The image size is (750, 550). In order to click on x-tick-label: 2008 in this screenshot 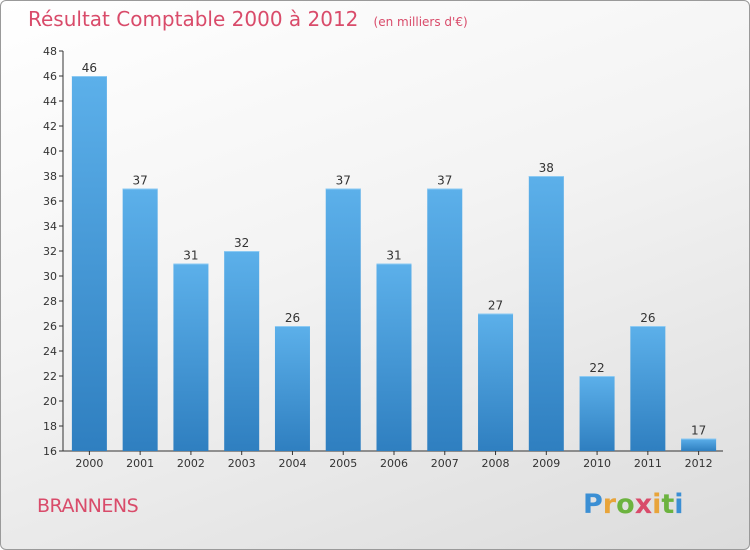, I will do `click(496, 463)`.